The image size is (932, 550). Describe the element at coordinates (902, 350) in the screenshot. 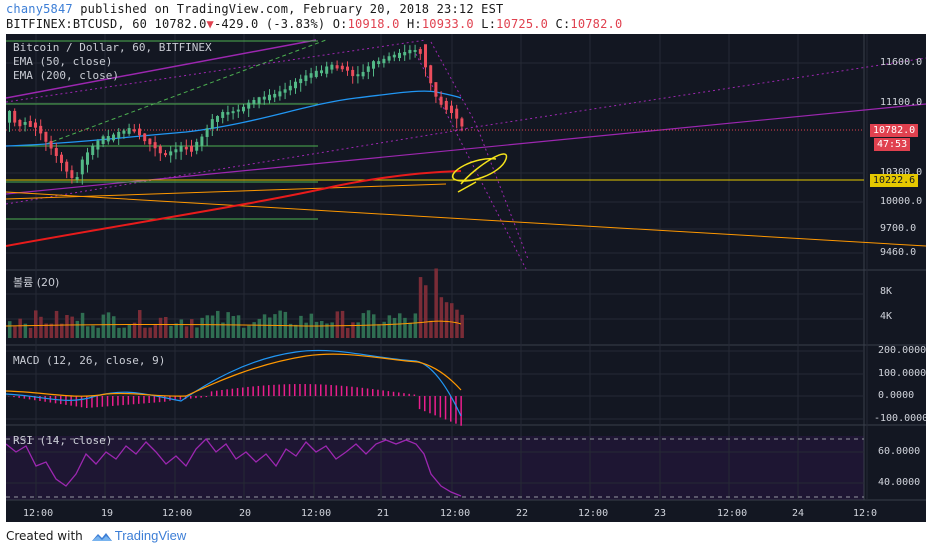

I see `macd-axis-label: 200.0000` at that location.